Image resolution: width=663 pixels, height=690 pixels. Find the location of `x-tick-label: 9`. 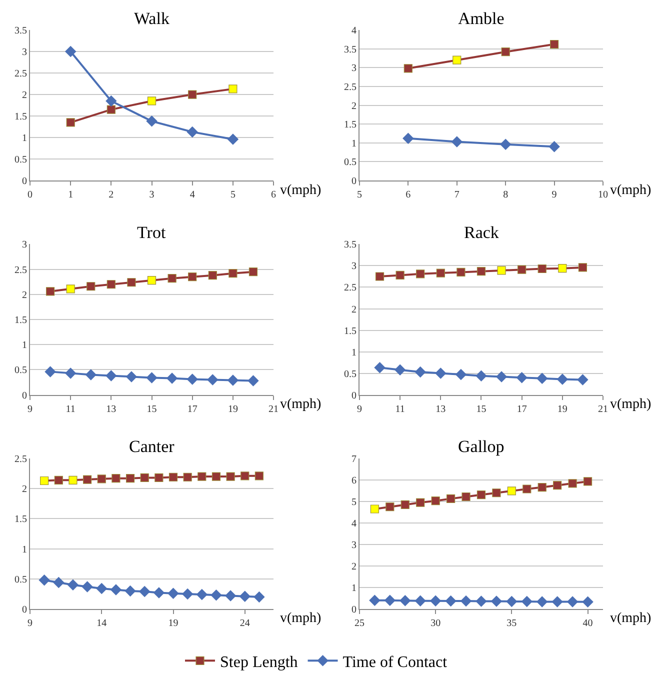

x-tick-label: 9 is located at coordinates (30, 623).